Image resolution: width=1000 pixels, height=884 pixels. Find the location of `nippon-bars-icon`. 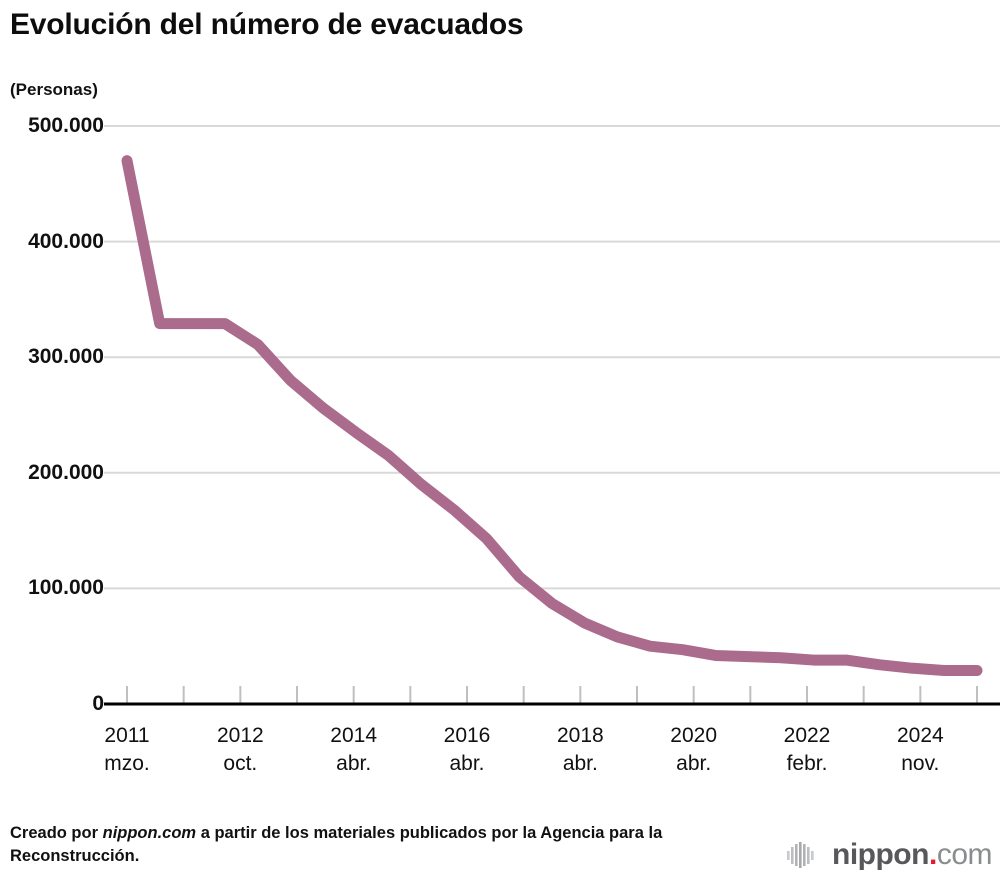

nippon-bars-icon is located at coordinates (800, 855).